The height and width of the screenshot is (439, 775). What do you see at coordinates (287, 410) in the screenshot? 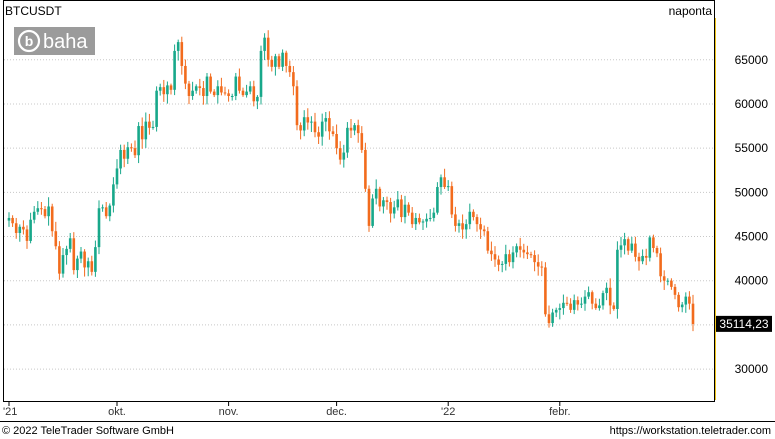
I see `x-axis: '21 okt. nov. dec. '22 febr.` at bounding box center [287, 410].